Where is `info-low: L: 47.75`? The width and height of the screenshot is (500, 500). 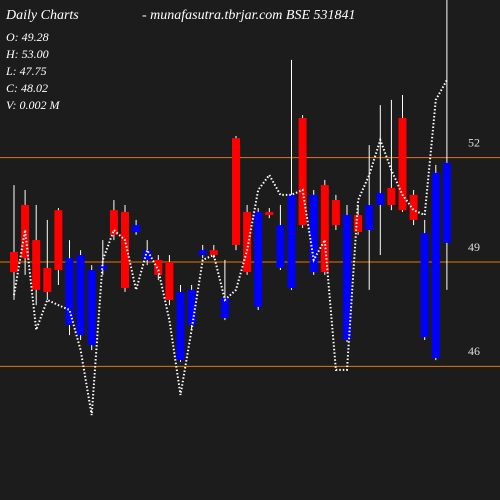
info-low: L: 47.75 is located at coordinates (26, 71).